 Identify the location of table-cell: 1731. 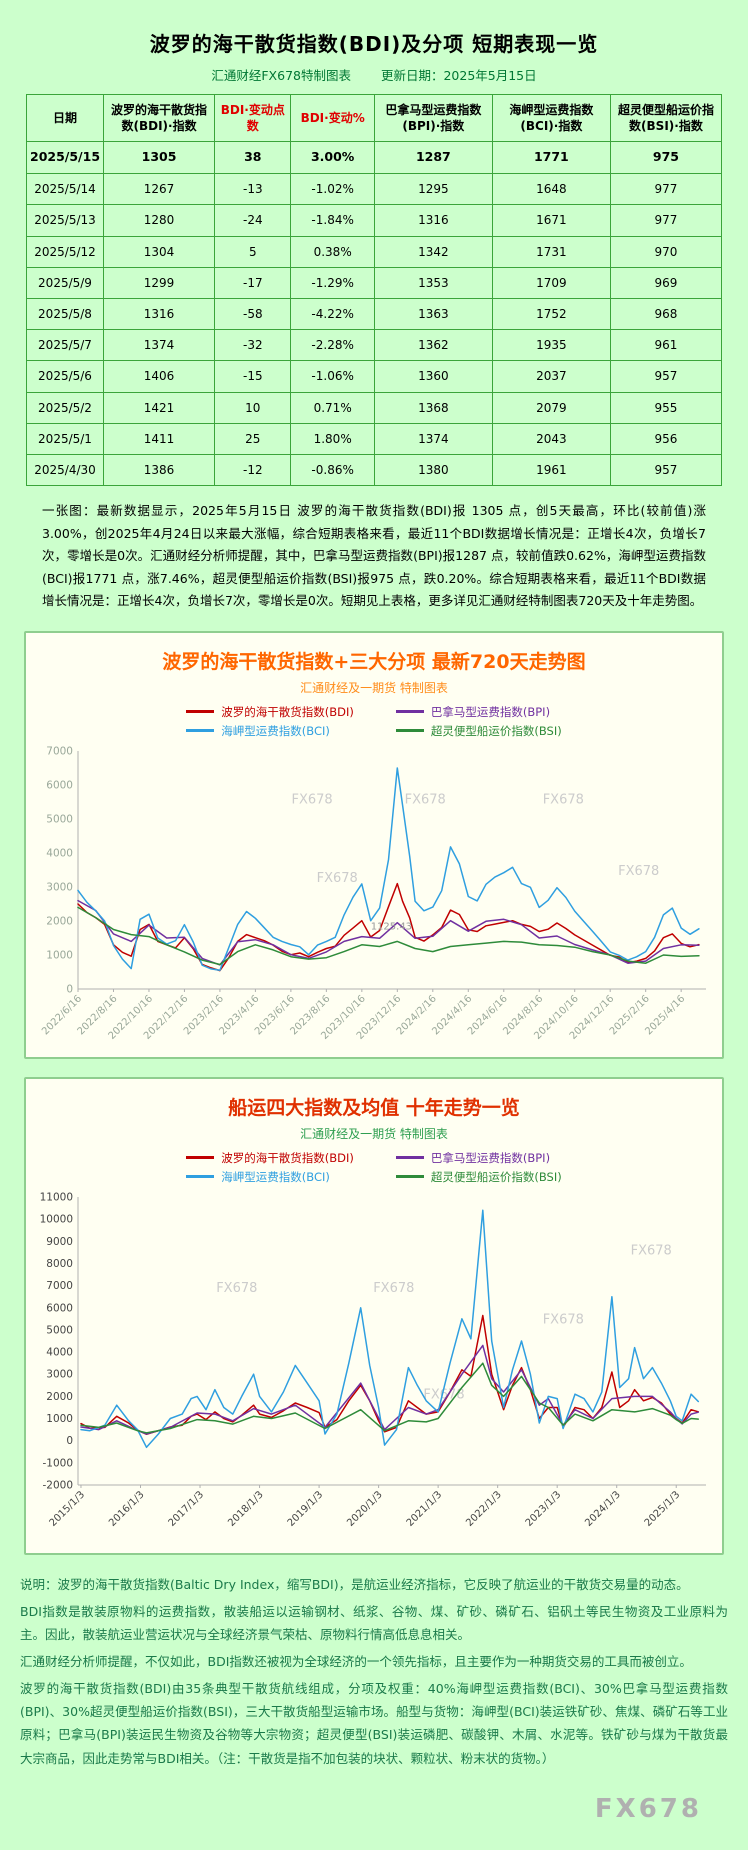
(551, 251).